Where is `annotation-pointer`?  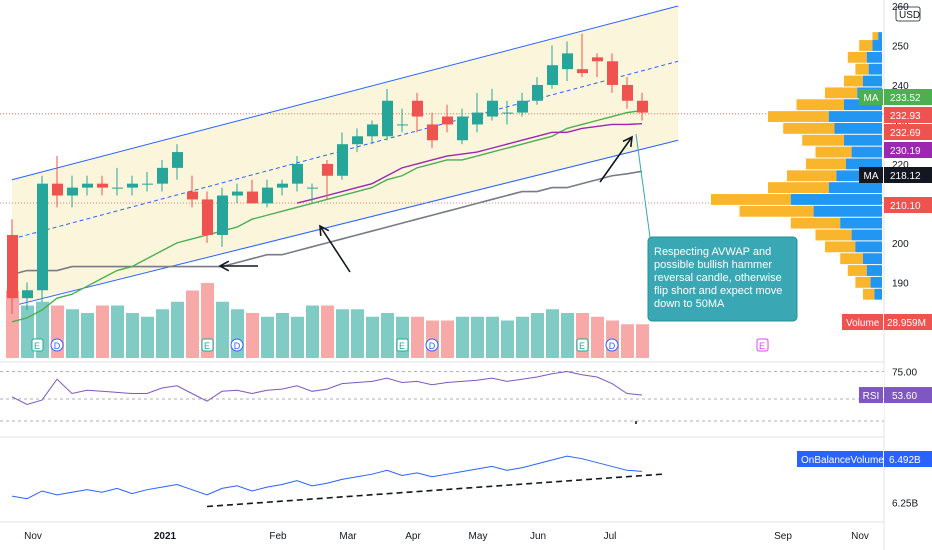 annotation-pointer is located at coordinates (644, 193).